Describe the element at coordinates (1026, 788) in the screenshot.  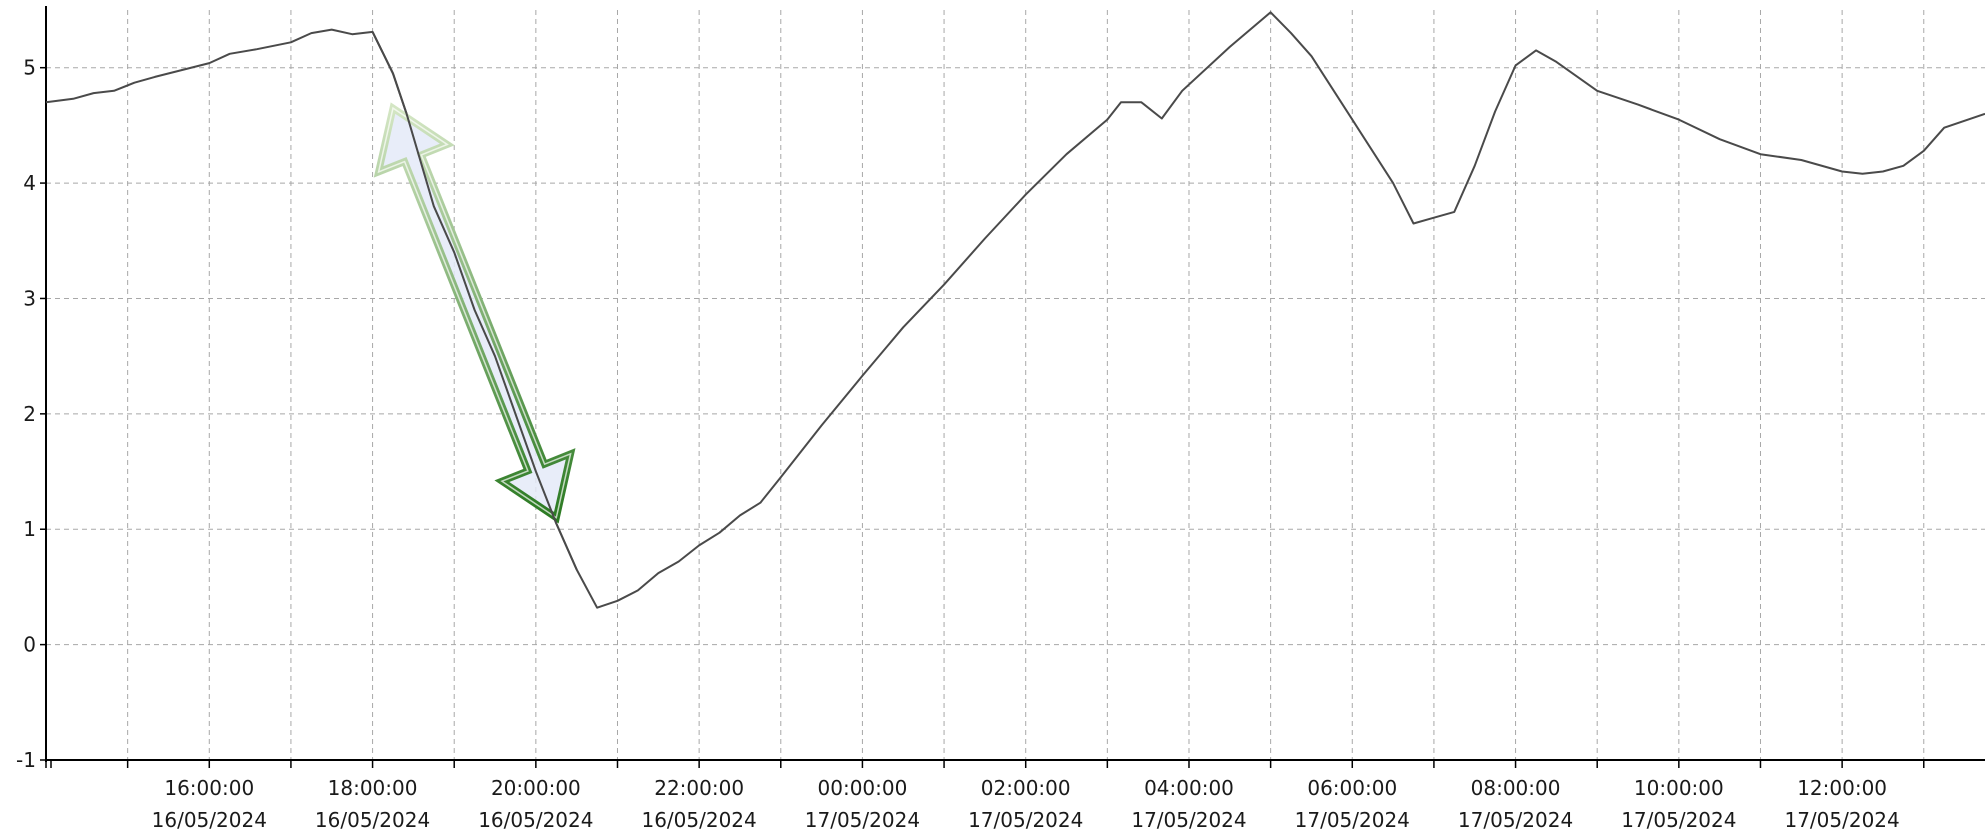
I see `x-tick-label-time: 02:00:00` at that location.